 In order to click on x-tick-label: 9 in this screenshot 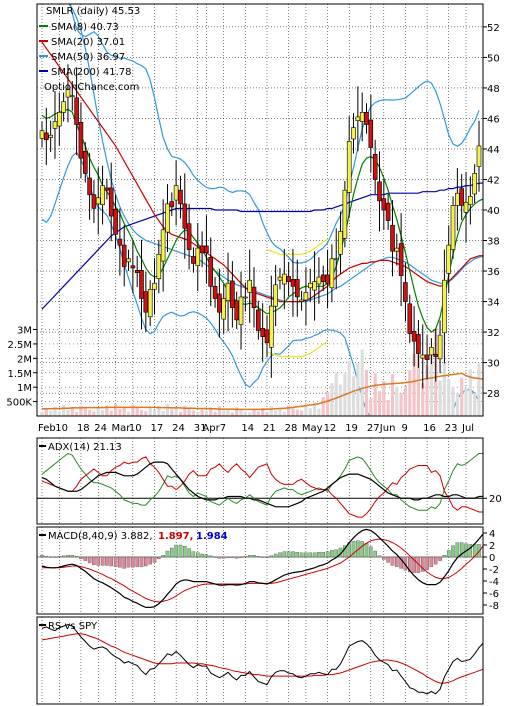, I will do `click(404, 428)`.